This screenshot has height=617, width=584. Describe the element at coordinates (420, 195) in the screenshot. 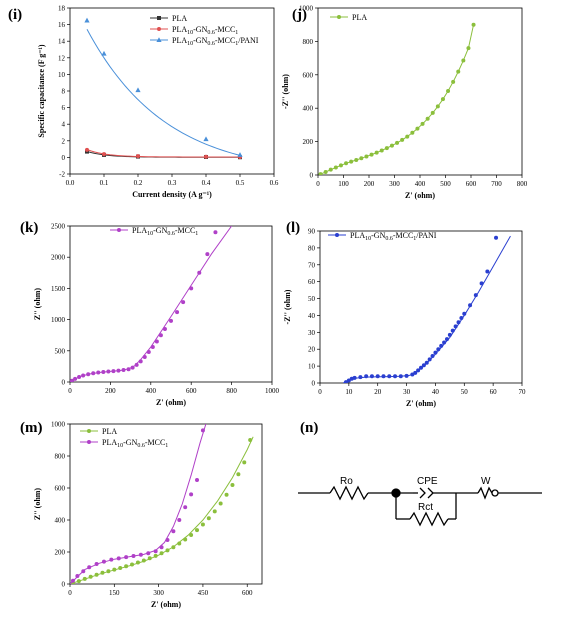

I see `x-axis-label-j: Z' (ohm)` at that location.